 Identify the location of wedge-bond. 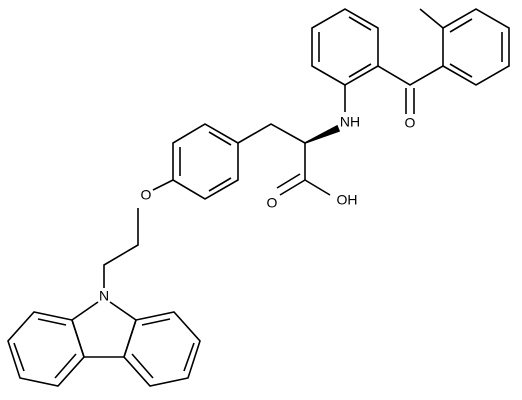
(322, 134).